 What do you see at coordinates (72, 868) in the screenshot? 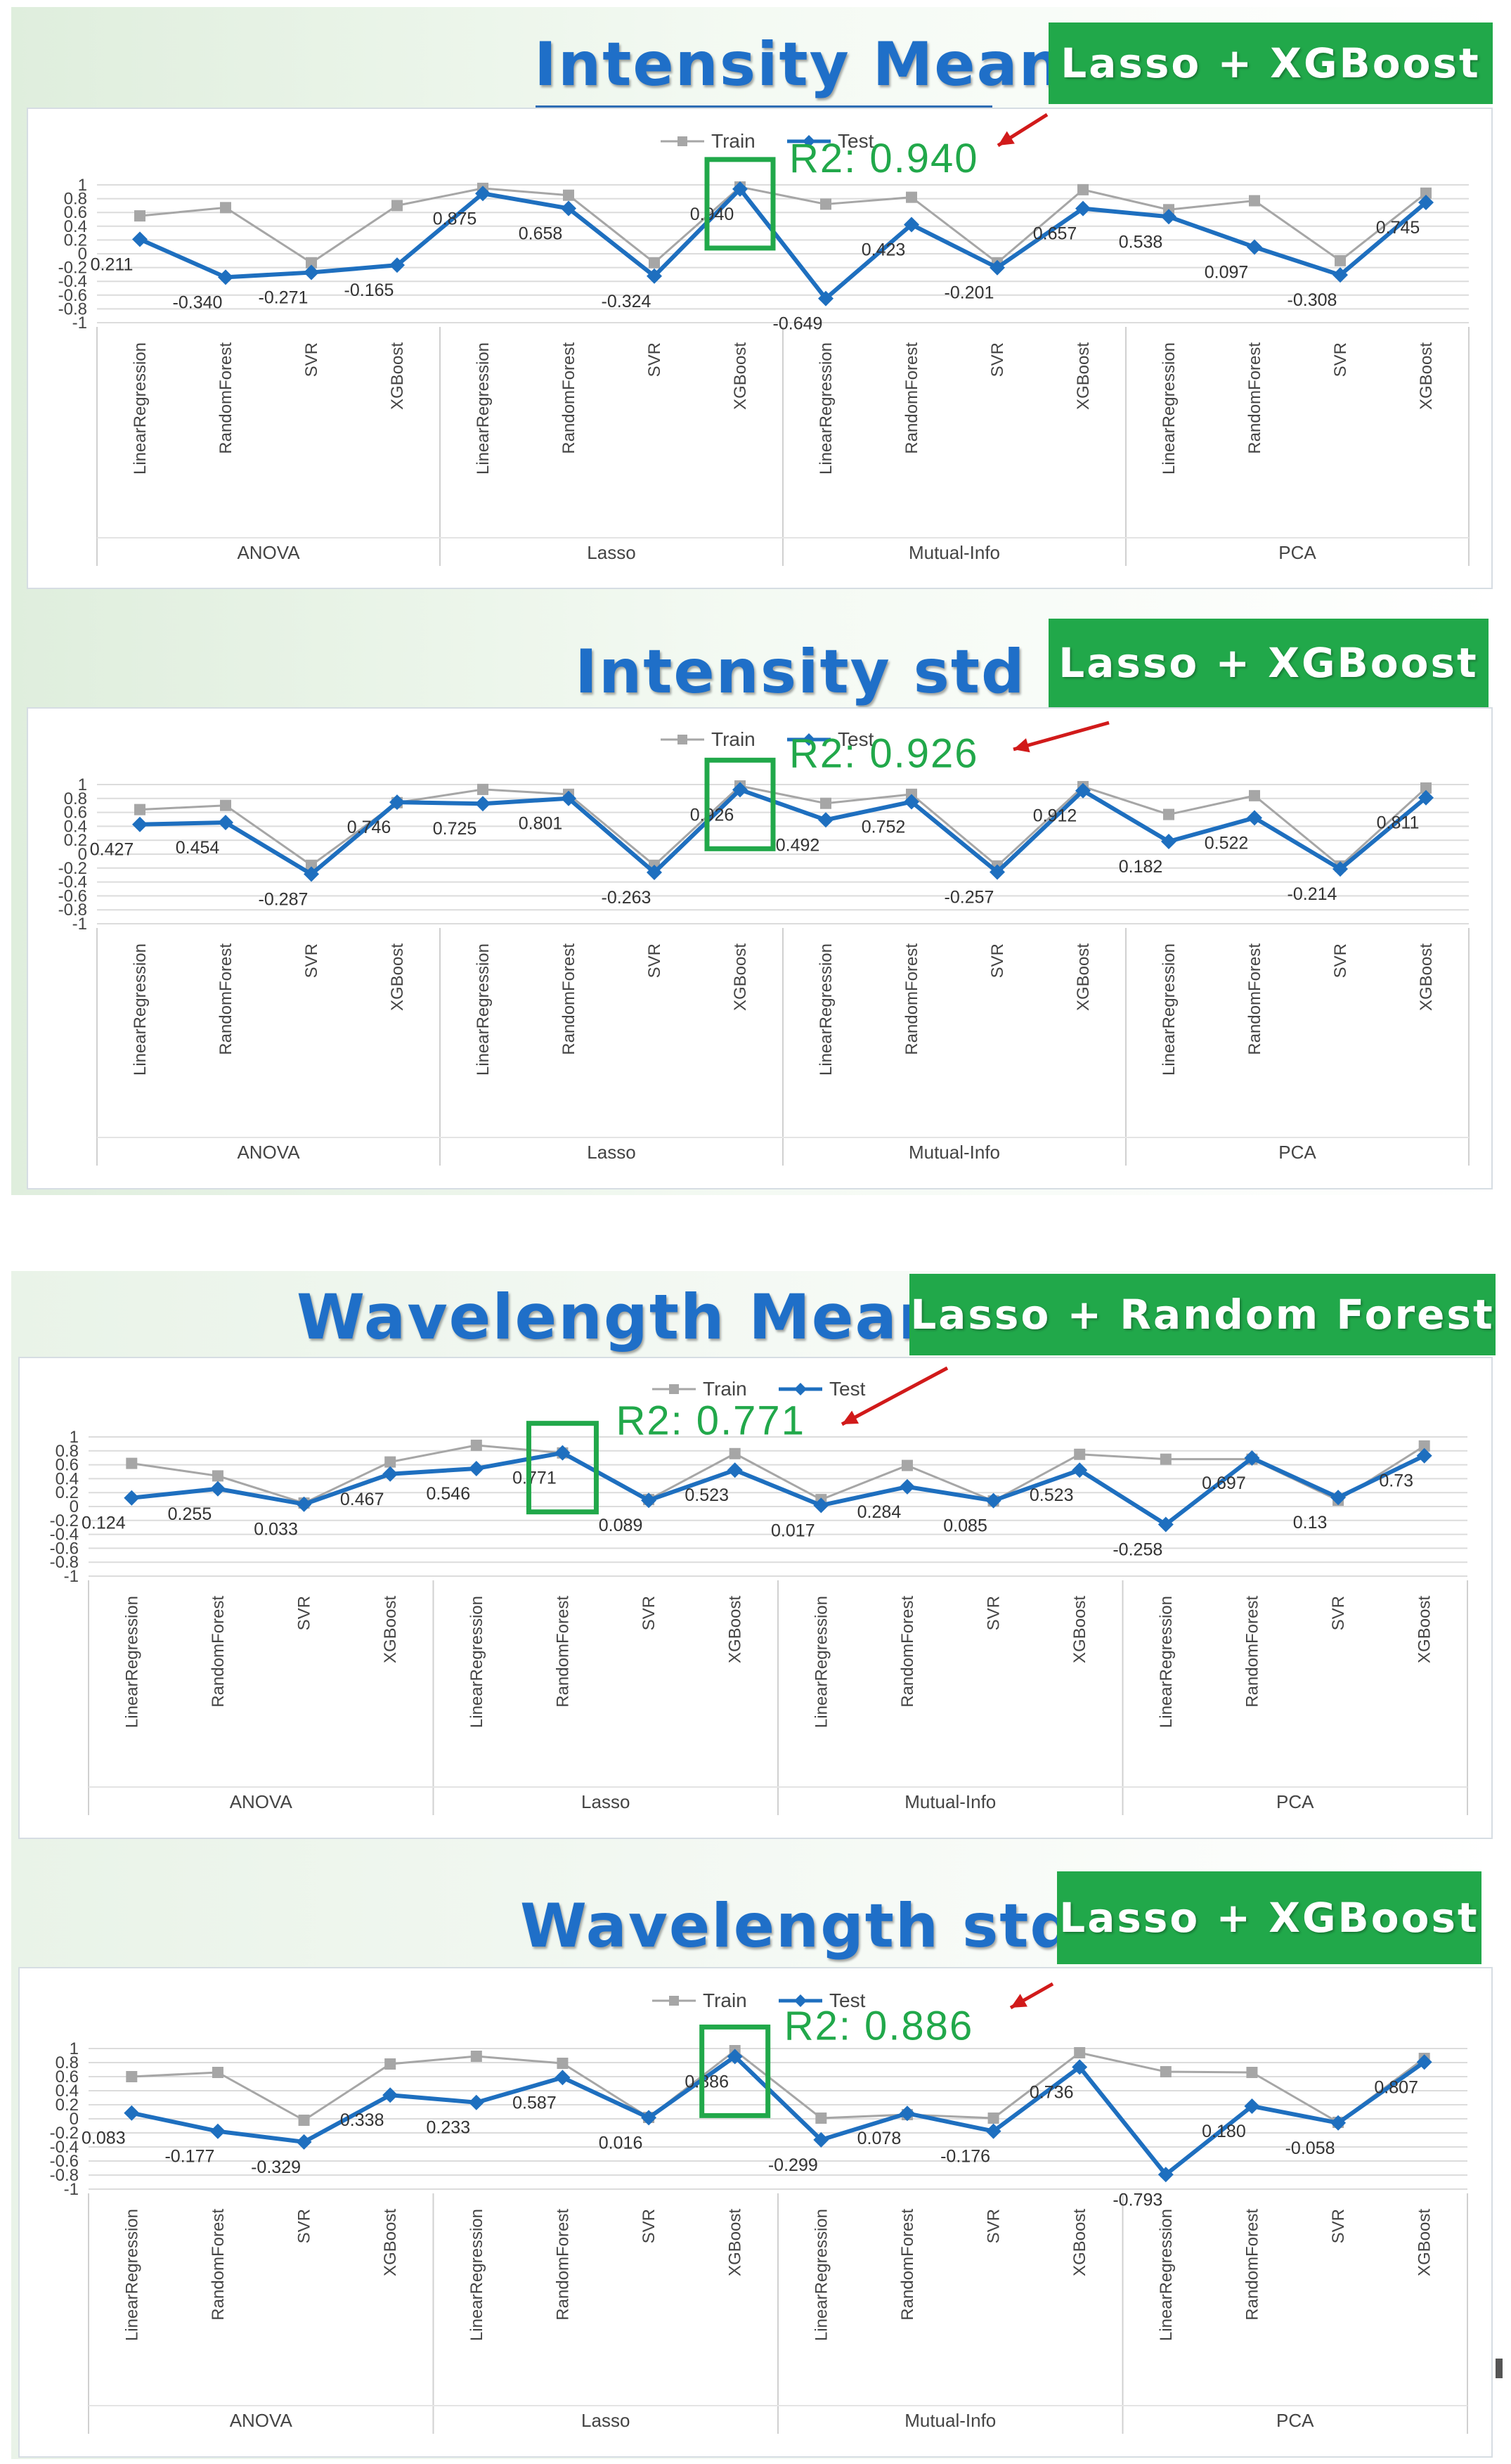
I see `y-tick-label: -0.2` at bounding box center [72, 868].